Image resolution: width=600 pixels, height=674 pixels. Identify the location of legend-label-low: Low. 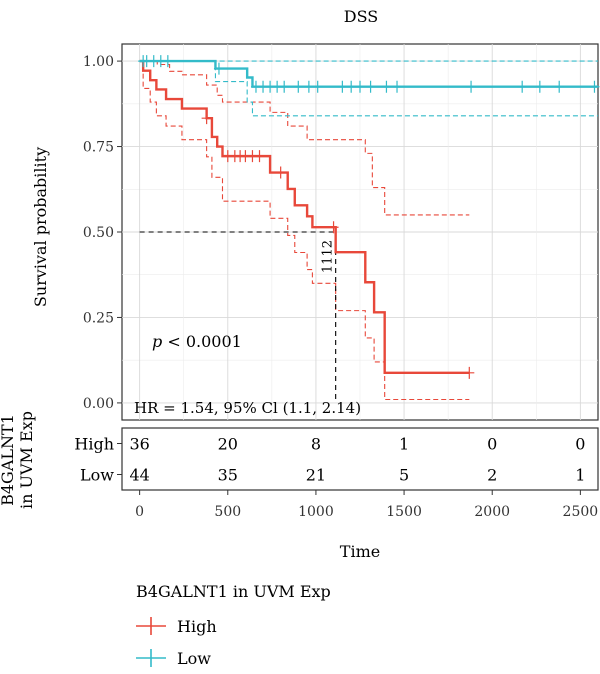
(194, 658).